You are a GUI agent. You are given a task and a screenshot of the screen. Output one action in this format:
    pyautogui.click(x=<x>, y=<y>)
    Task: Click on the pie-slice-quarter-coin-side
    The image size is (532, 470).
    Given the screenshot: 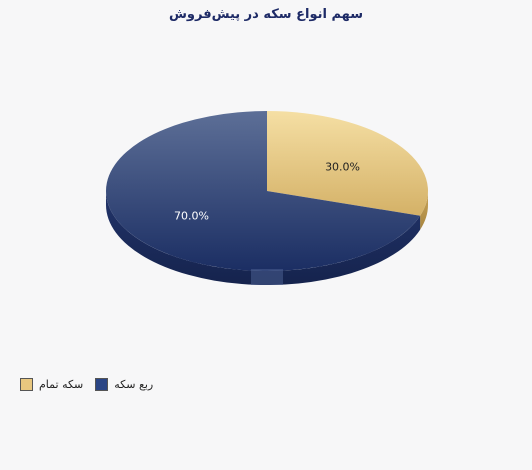 What is the action you would take?
    pyautogui.click(x=263, y=238)
    